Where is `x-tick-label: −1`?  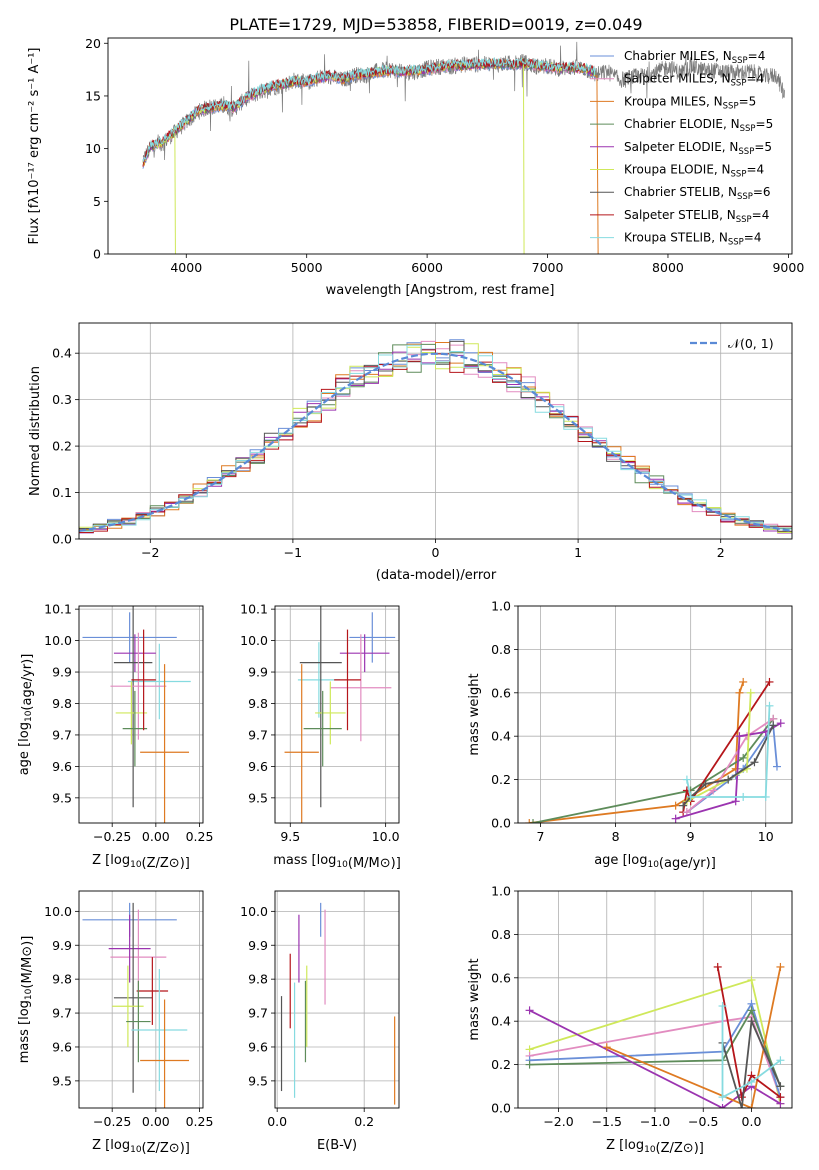
x-tick-label: −1 is located at coordinates (293, 552).